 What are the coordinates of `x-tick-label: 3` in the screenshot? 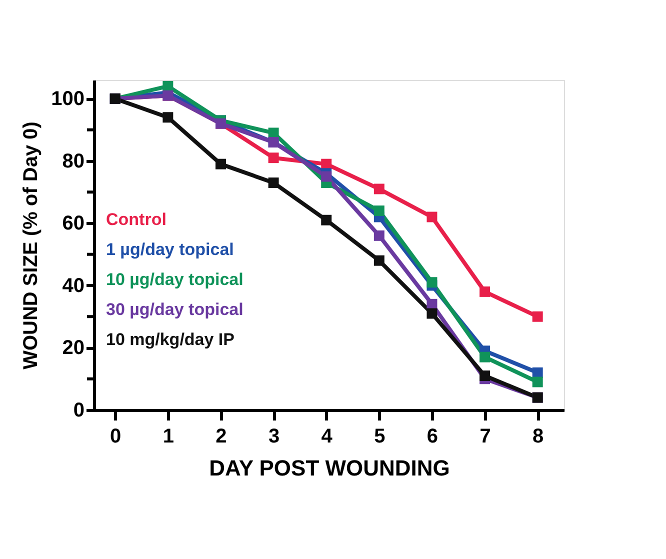 It's located at (274, 437).